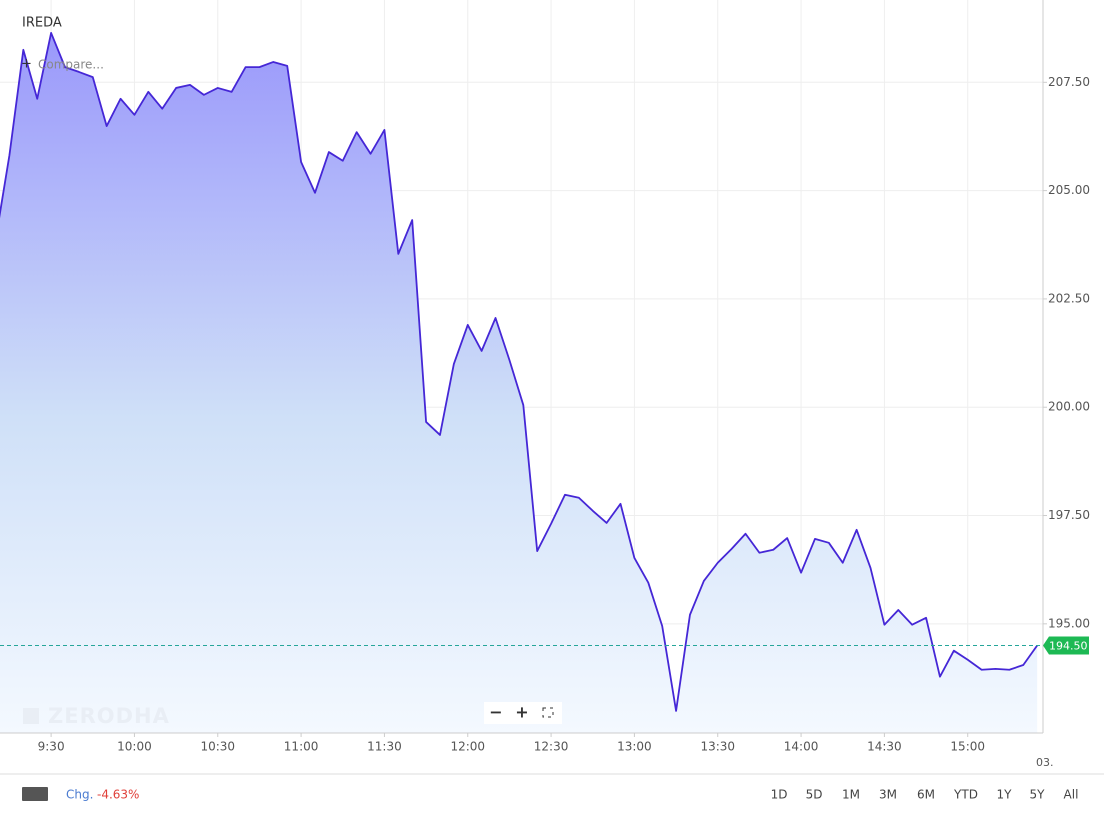 The width and height of the screenshot is (1104, 814). I want to click on x-tick-label: 11:00, so click(301, 747).